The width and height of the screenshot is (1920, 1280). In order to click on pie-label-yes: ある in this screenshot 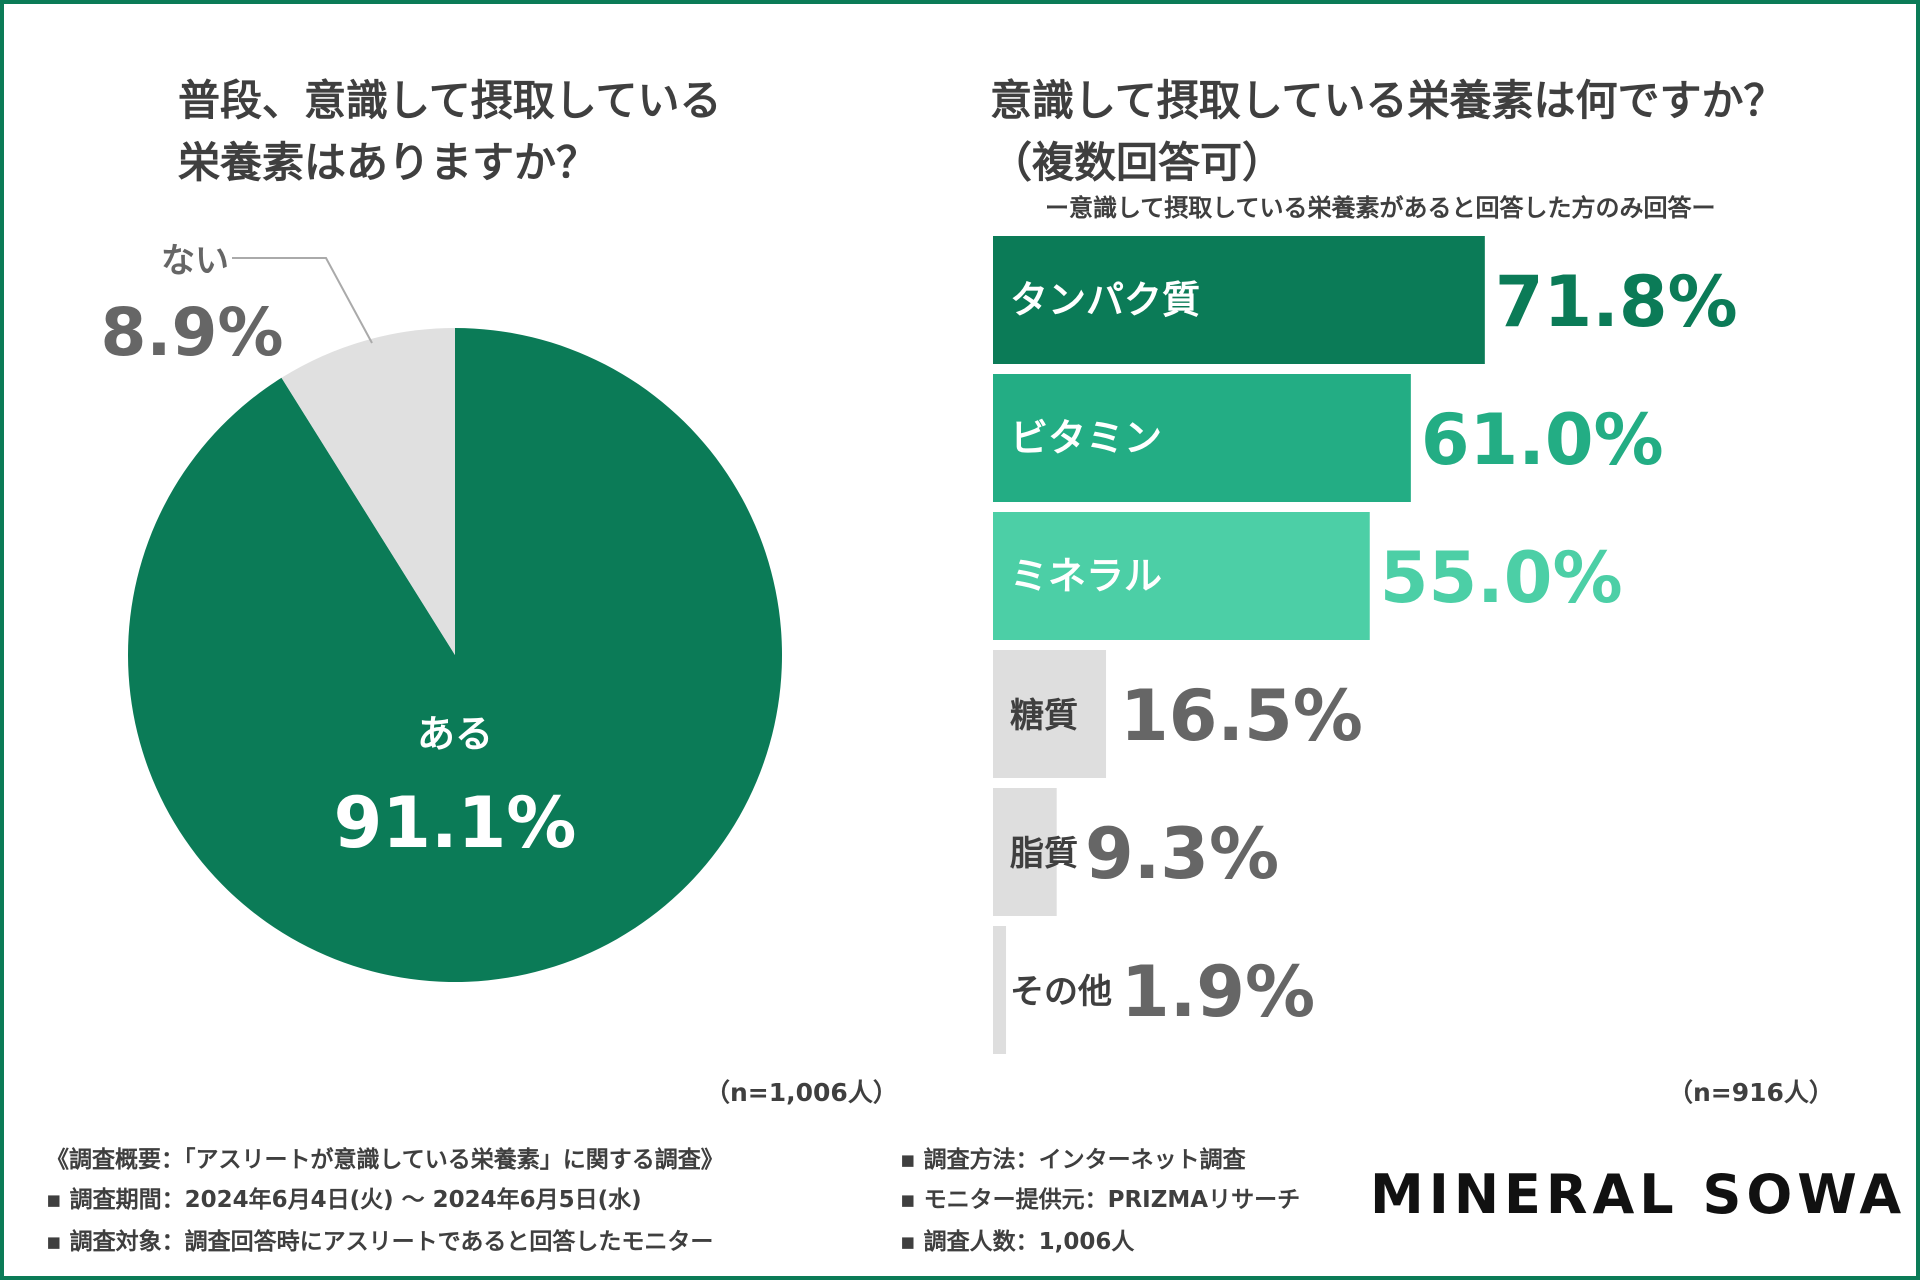, I will do `click(455, 734)`.